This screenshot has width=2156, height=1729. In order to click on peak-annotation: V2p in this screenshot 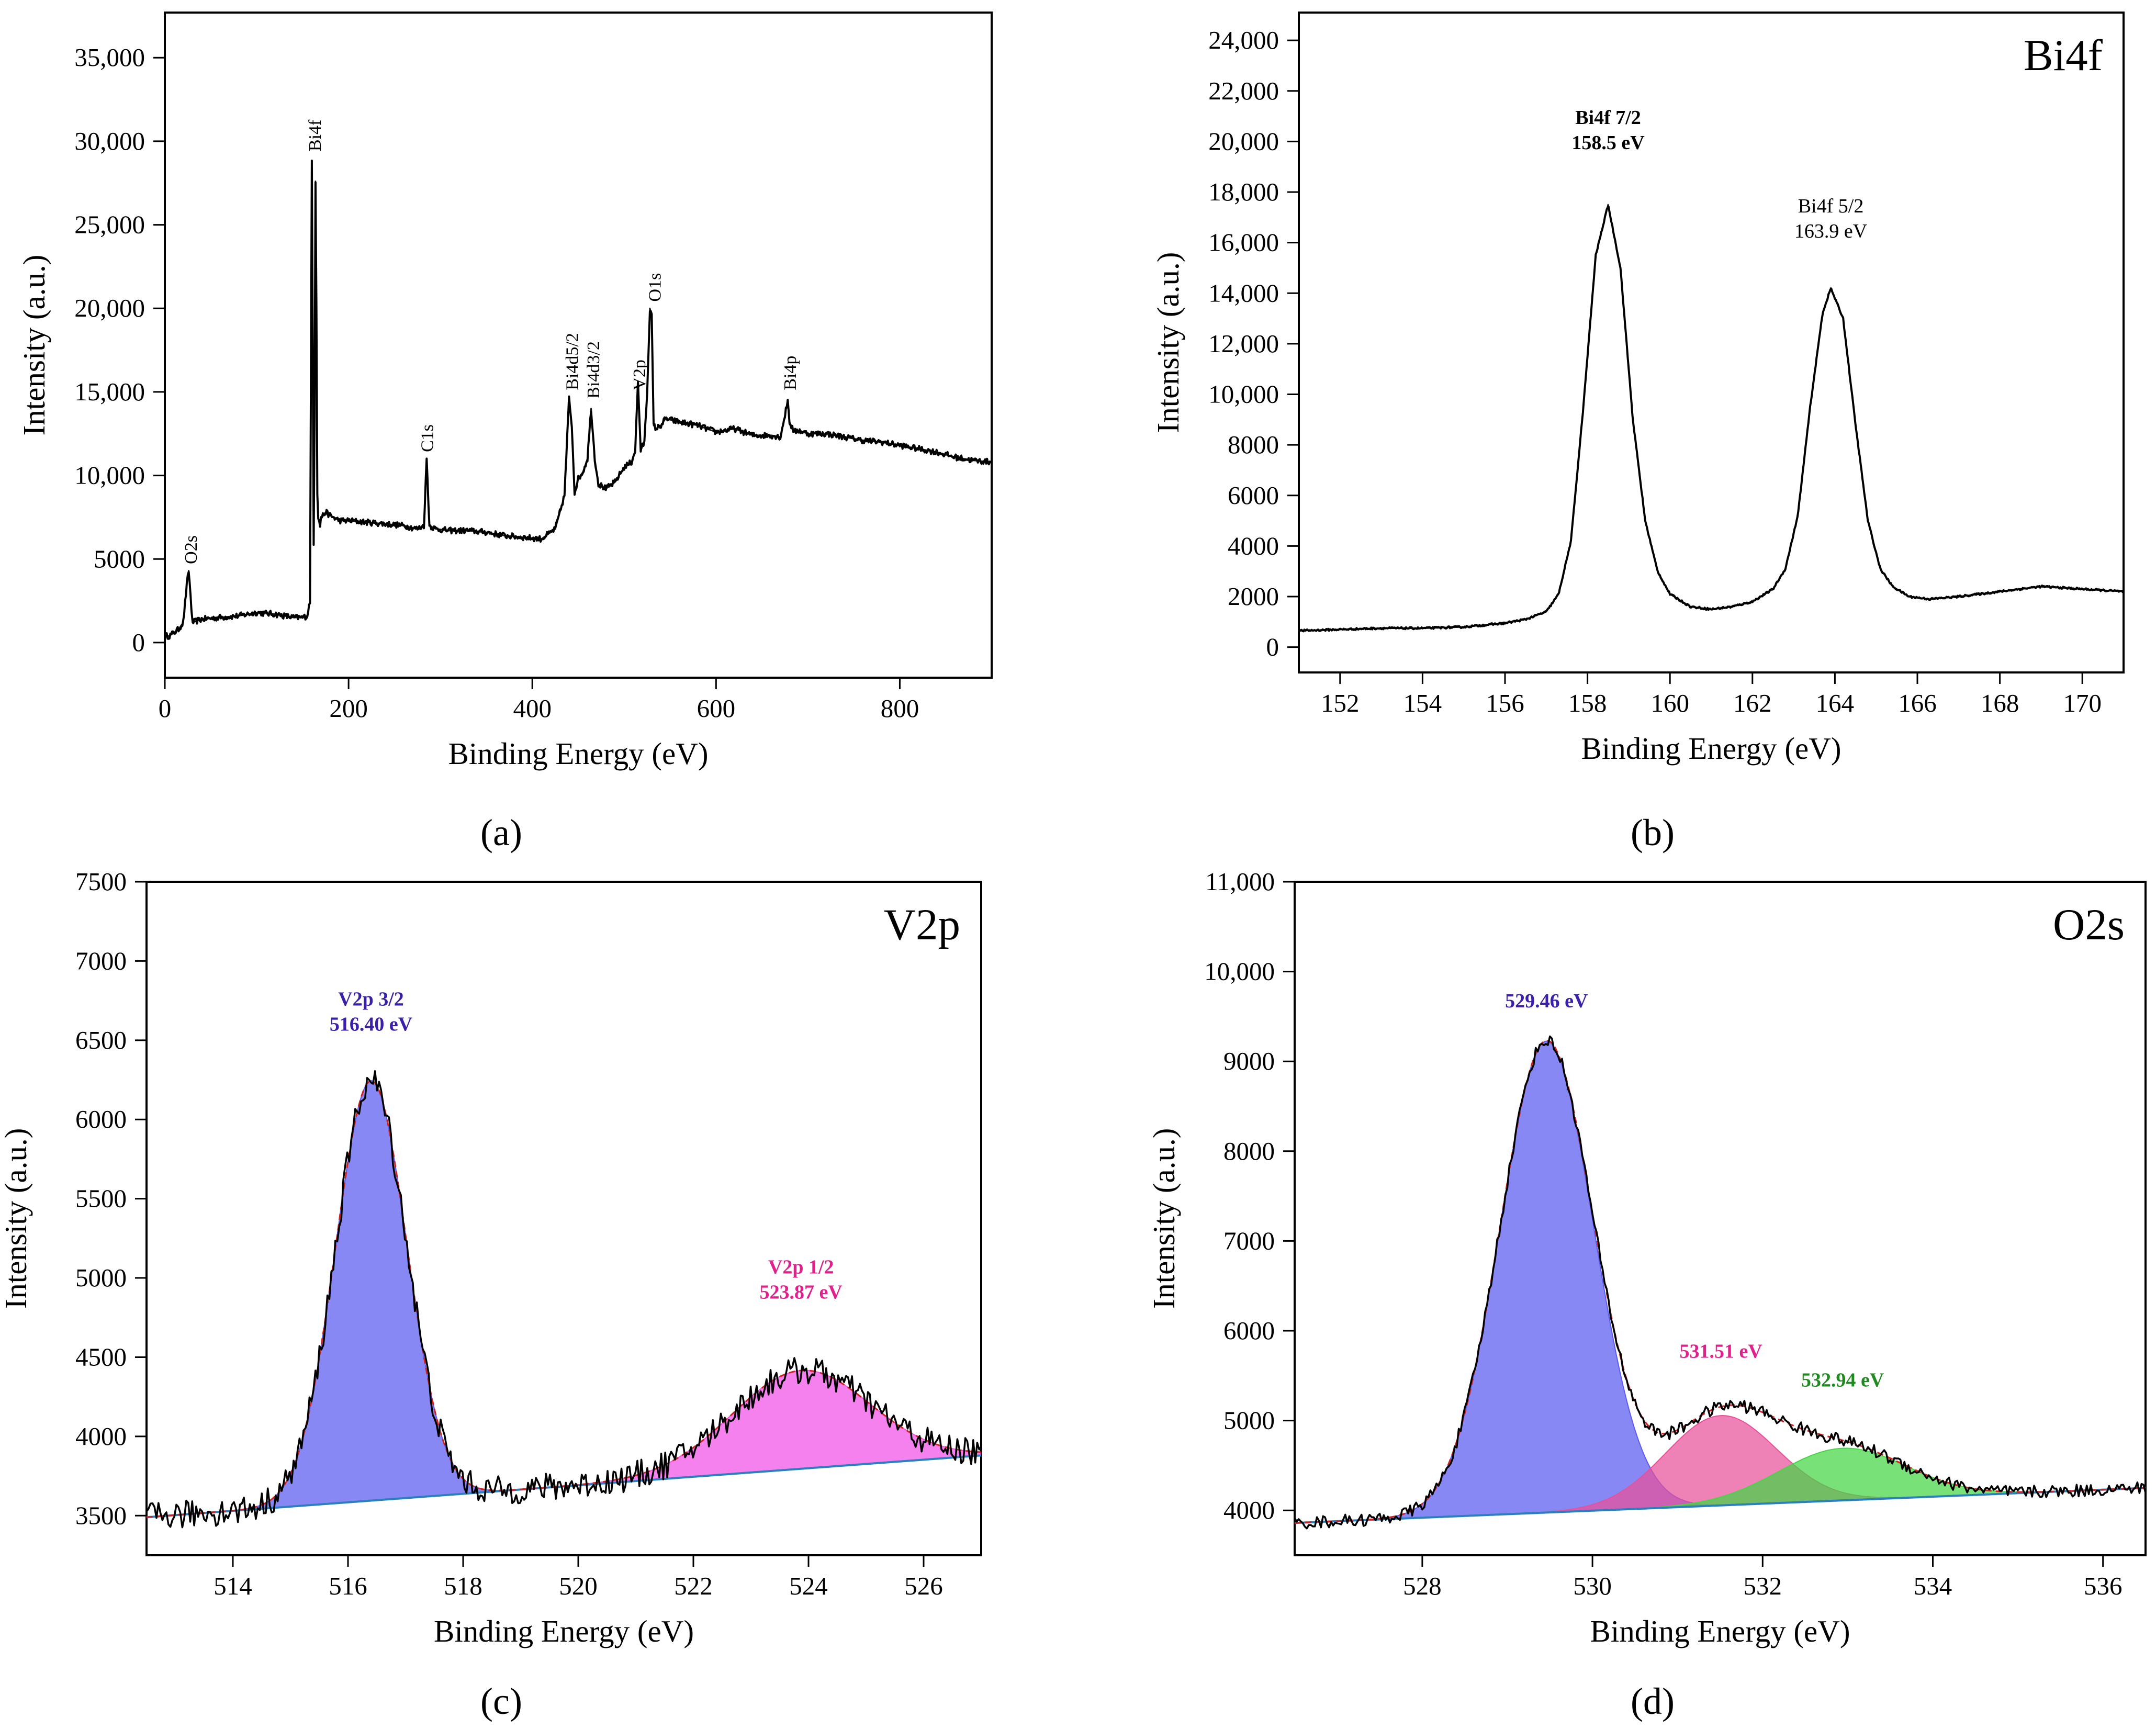, I will do `click(639, 375)`.